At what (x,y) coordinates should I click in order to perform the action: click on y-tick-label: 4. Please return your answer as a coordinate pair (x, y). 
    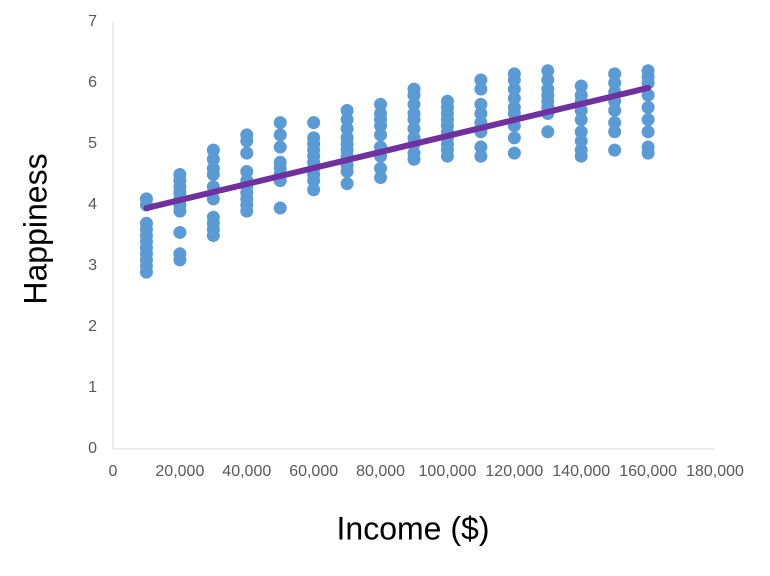
    Looking at the image, I should click on (92, 204).